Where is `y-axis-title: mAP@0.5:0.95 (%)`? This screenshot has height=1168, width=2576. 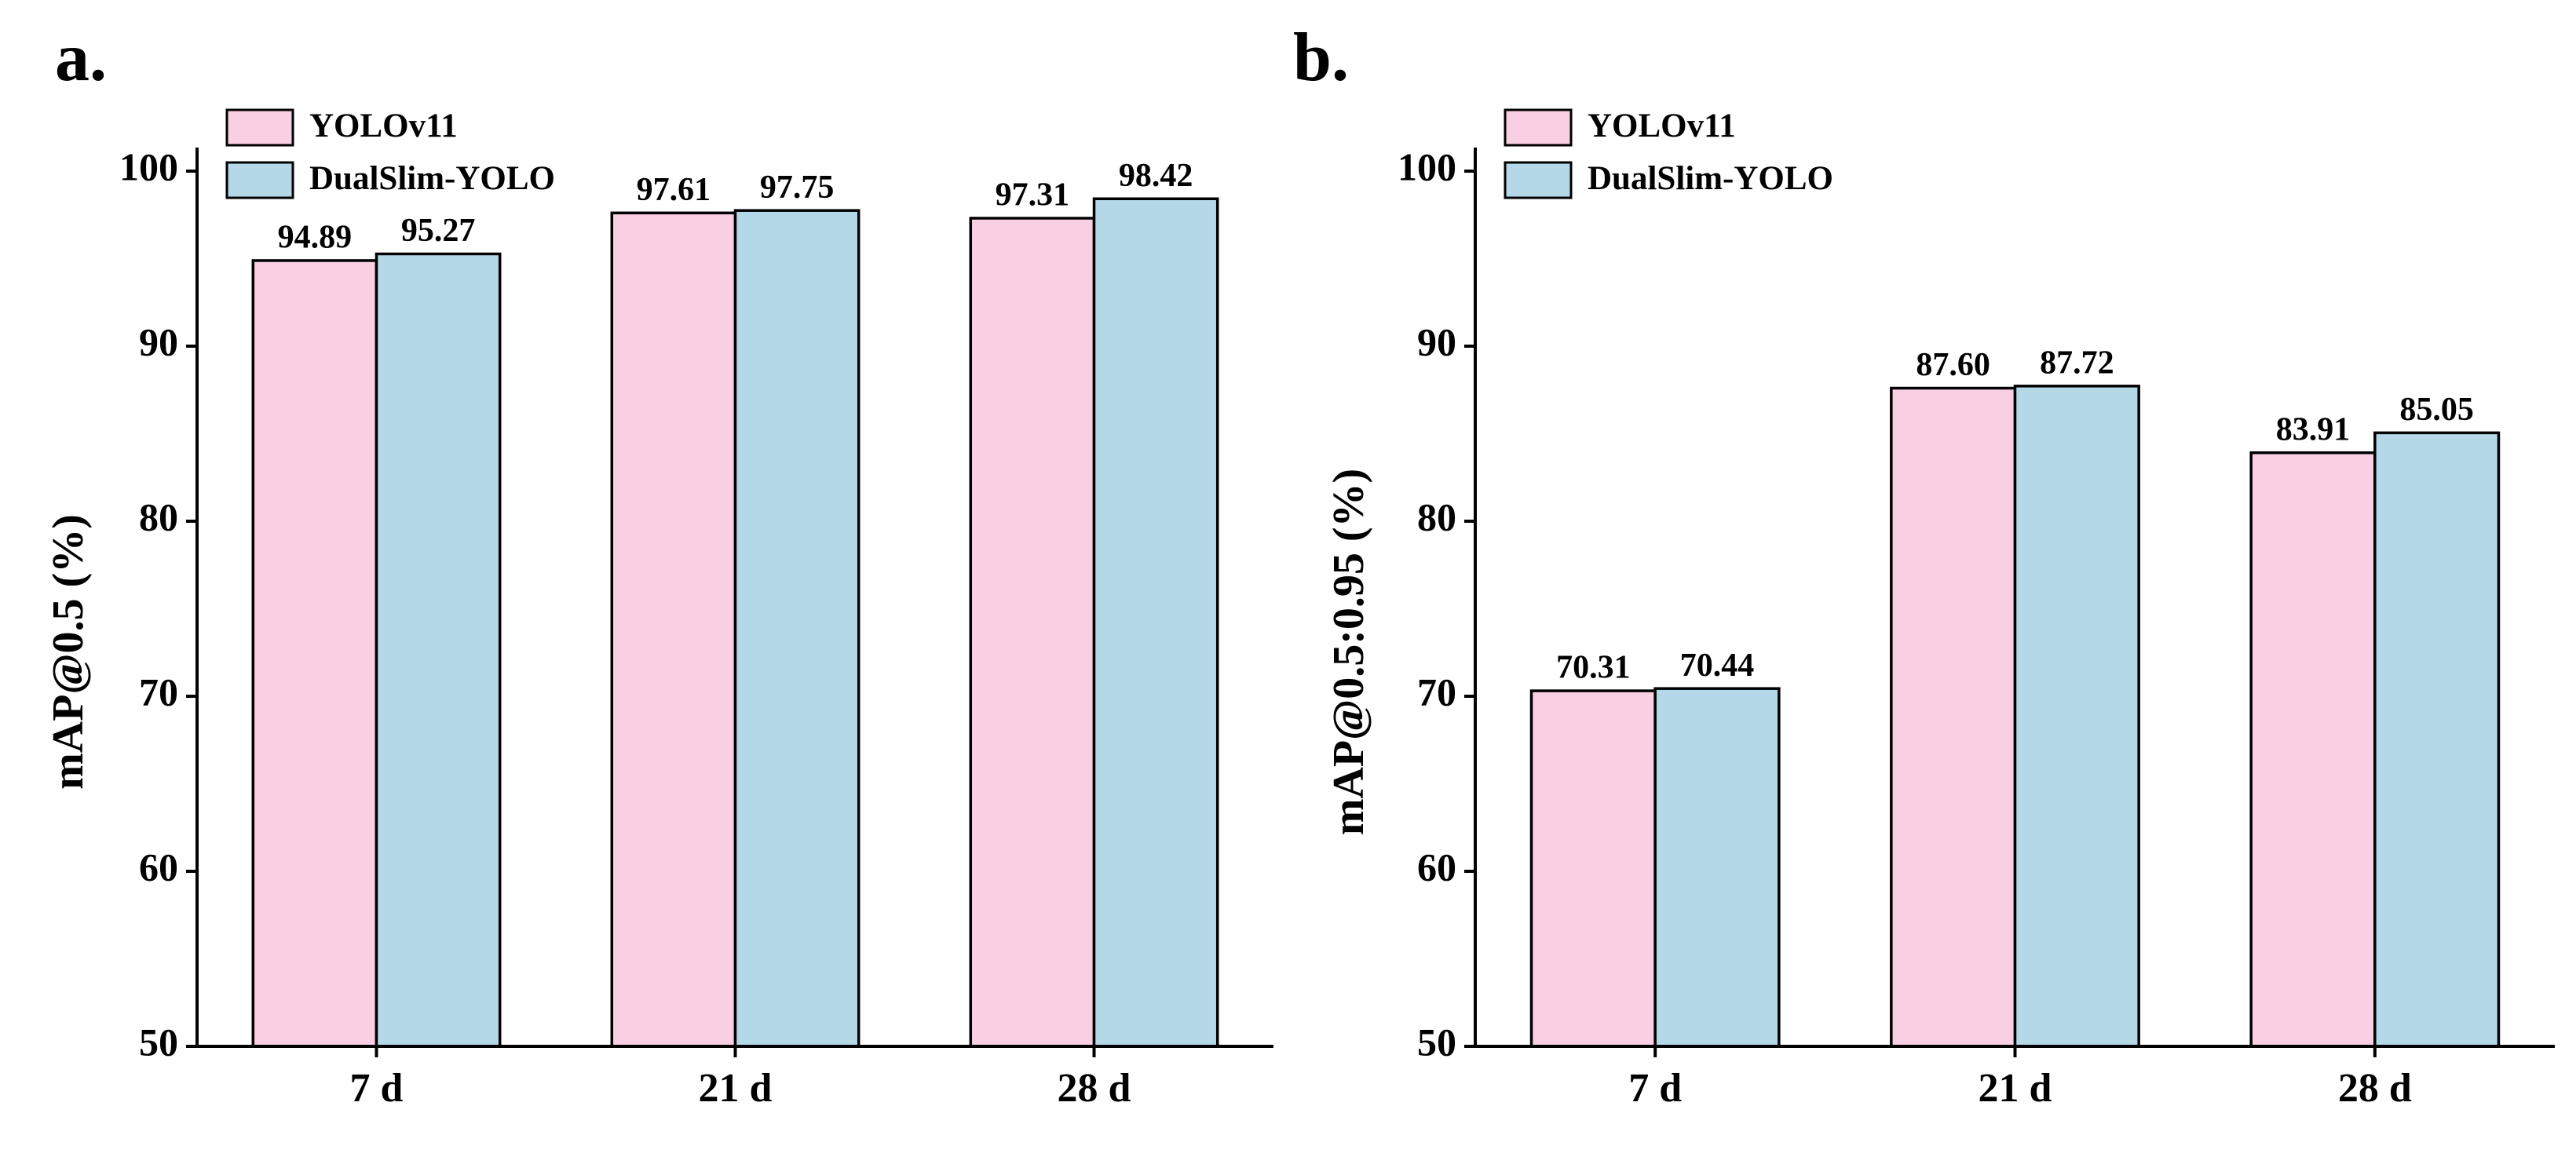 y-axis-title: mAP@0.5:0.95 (%) is located at coordinates (1349, 652).